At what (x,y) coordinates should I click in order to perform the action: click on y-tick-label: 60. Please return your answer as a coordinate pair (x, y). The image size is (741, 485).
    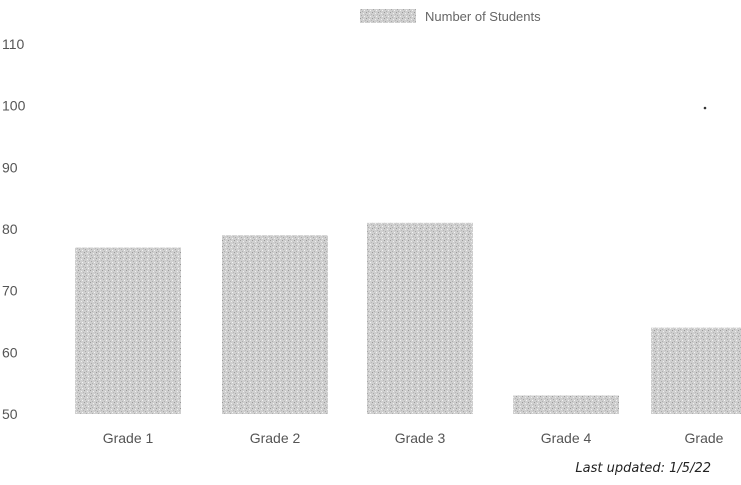
    Looking at the image, I should click on (10, 352).